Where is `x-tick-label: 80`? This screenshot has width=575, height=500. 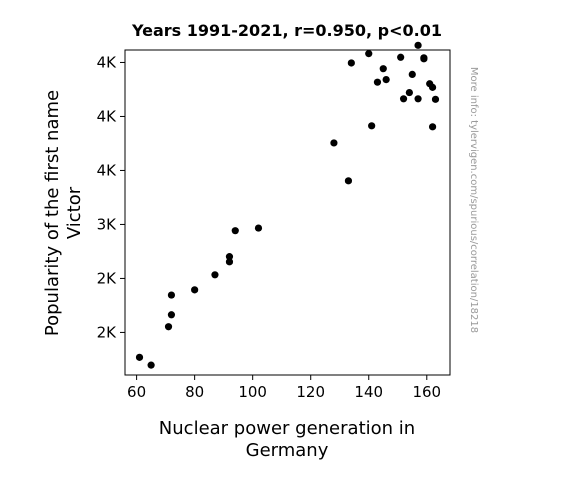 x-tick-label: 80 is located at coordinates (194, 392).